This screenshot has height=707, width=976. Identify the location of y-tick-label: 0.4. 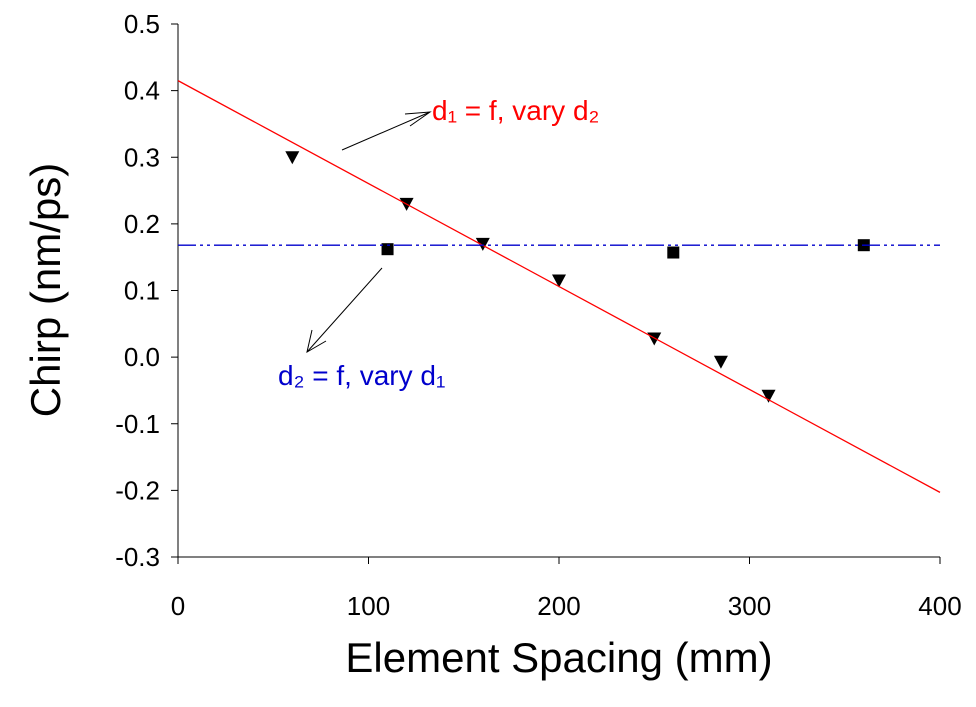
(142, 91).